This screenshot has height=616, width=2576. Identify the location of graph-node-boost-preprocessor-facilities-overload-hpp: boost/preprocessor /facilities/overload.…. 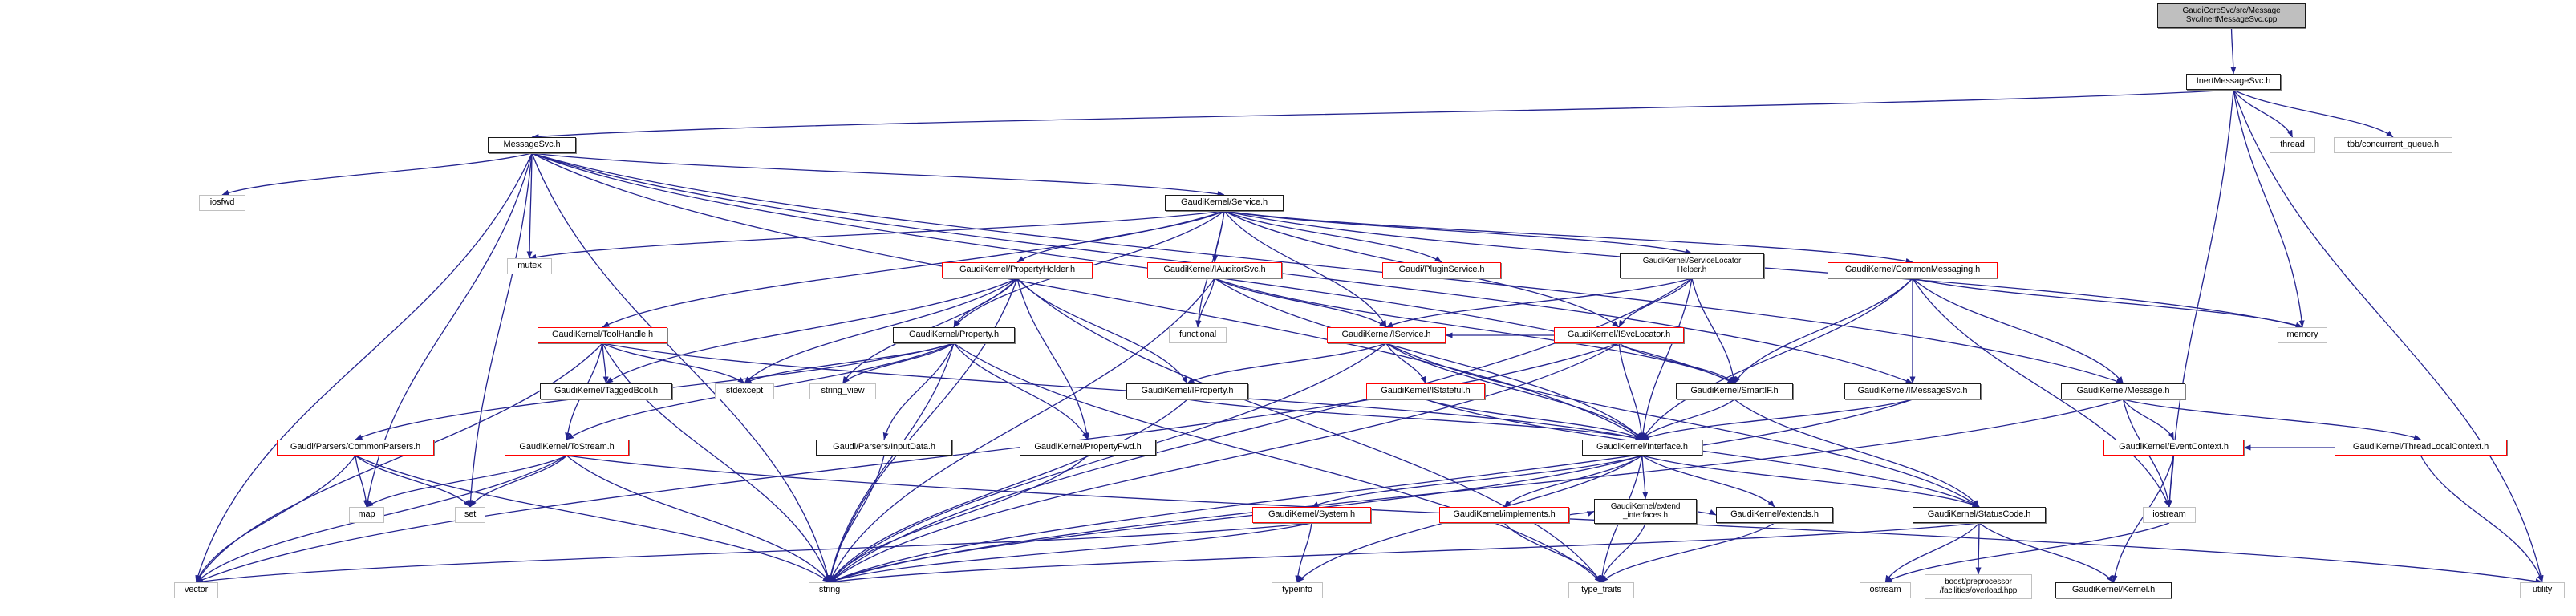
(1978, 586).